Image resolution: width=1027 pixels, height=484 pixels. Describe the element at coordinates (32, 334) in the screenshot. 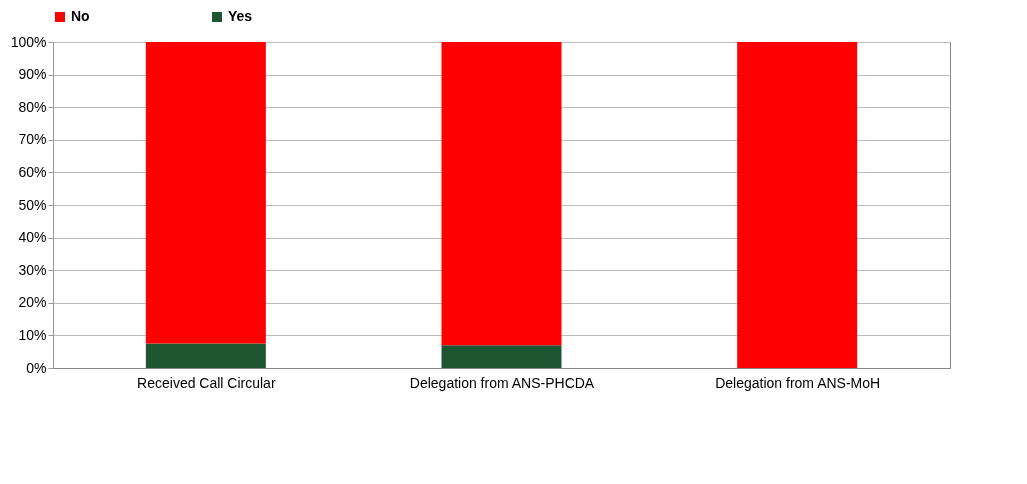

I see `y-tick-label: 10%` at that location.